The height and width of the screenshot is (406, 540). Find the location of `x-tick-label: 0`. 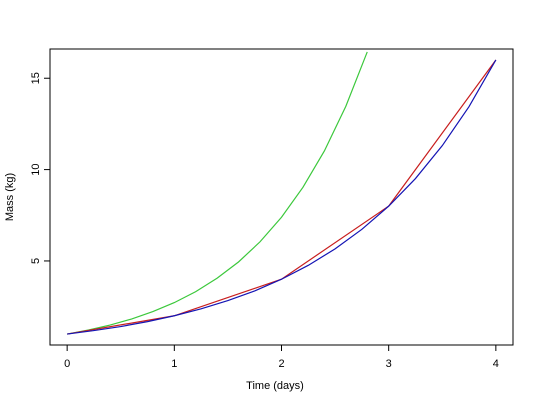

x-tick-label: 0 is located at coordinates (67, 364).